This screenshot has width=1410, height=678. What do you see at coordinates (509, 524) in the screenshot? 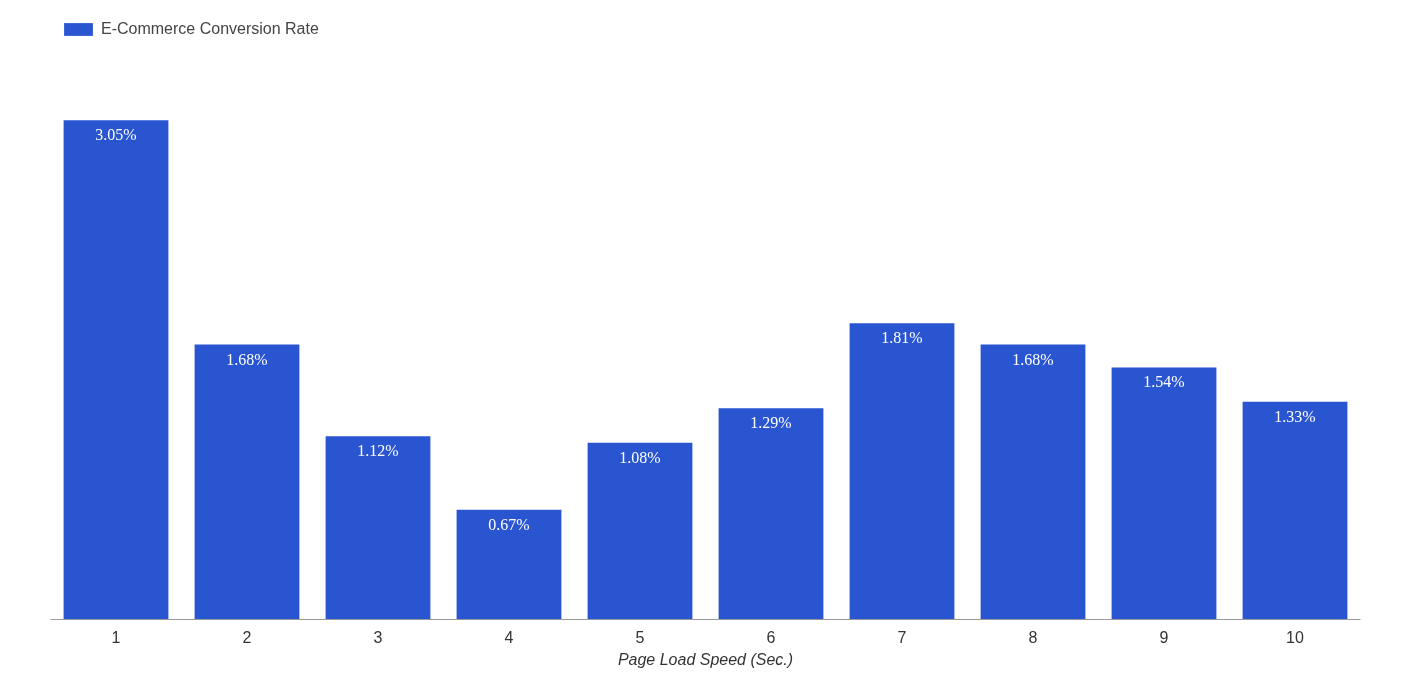
I see `data-label: 0.67%` at bounding box center [509, 524].